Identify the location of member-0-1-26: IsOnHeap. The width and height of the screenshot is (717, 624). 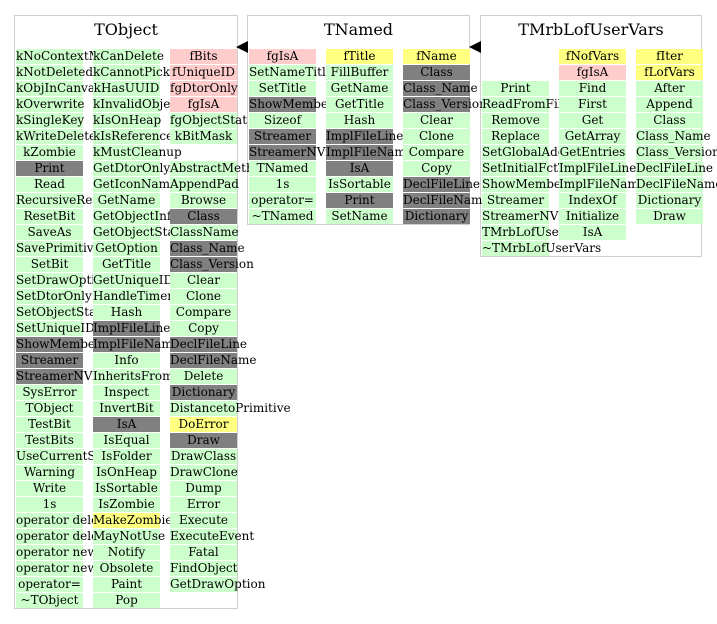
(126, 472).